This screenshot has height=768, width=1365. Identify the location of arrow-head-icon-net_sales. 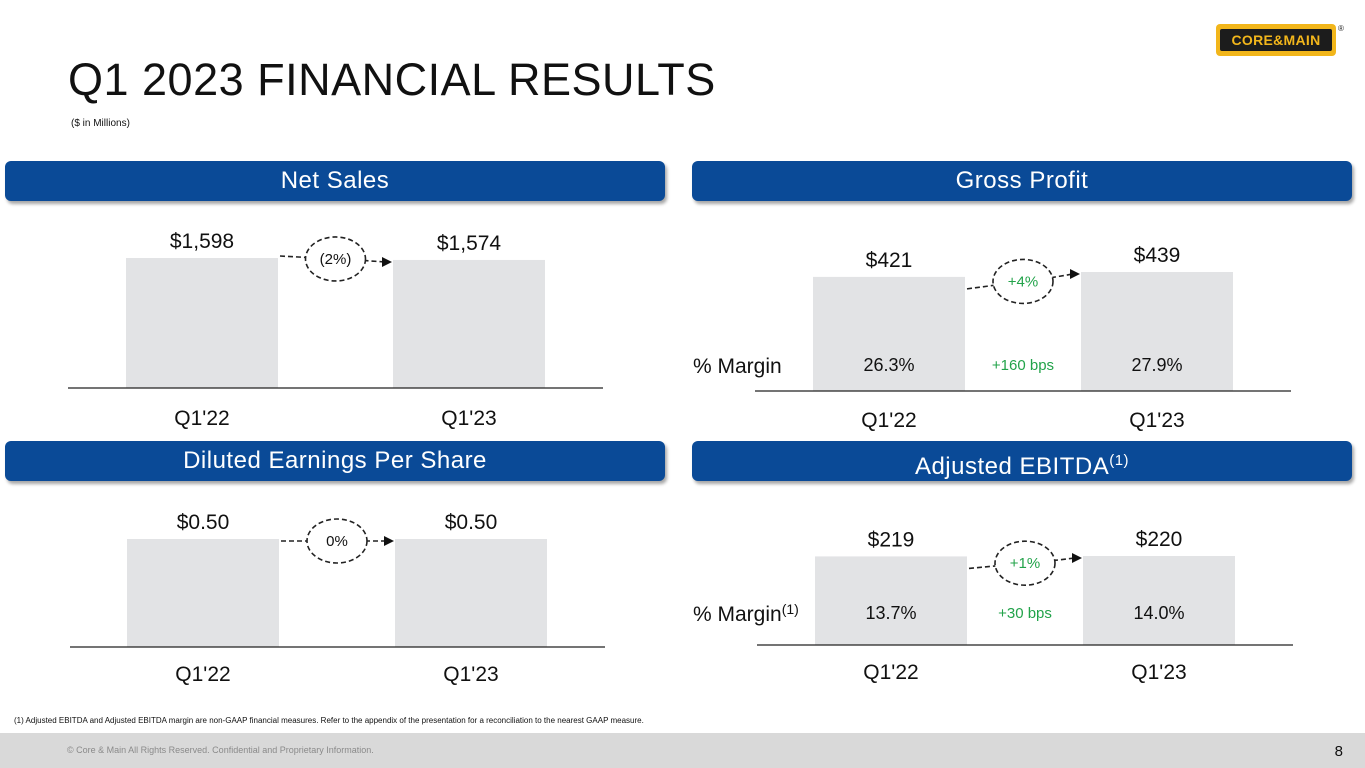
(387, 261).